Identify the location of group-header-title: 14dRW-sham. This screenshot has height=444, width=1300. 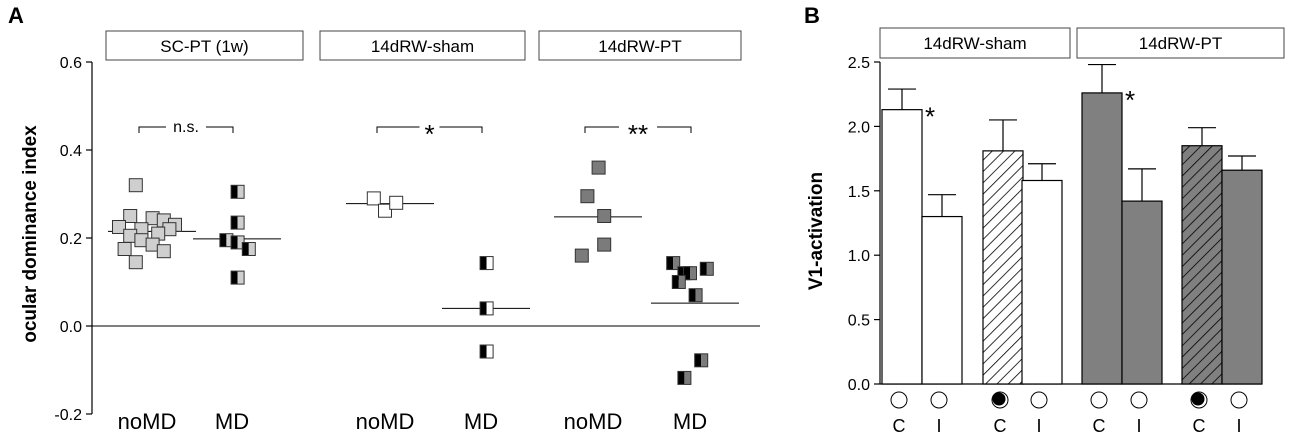
(422, 46).